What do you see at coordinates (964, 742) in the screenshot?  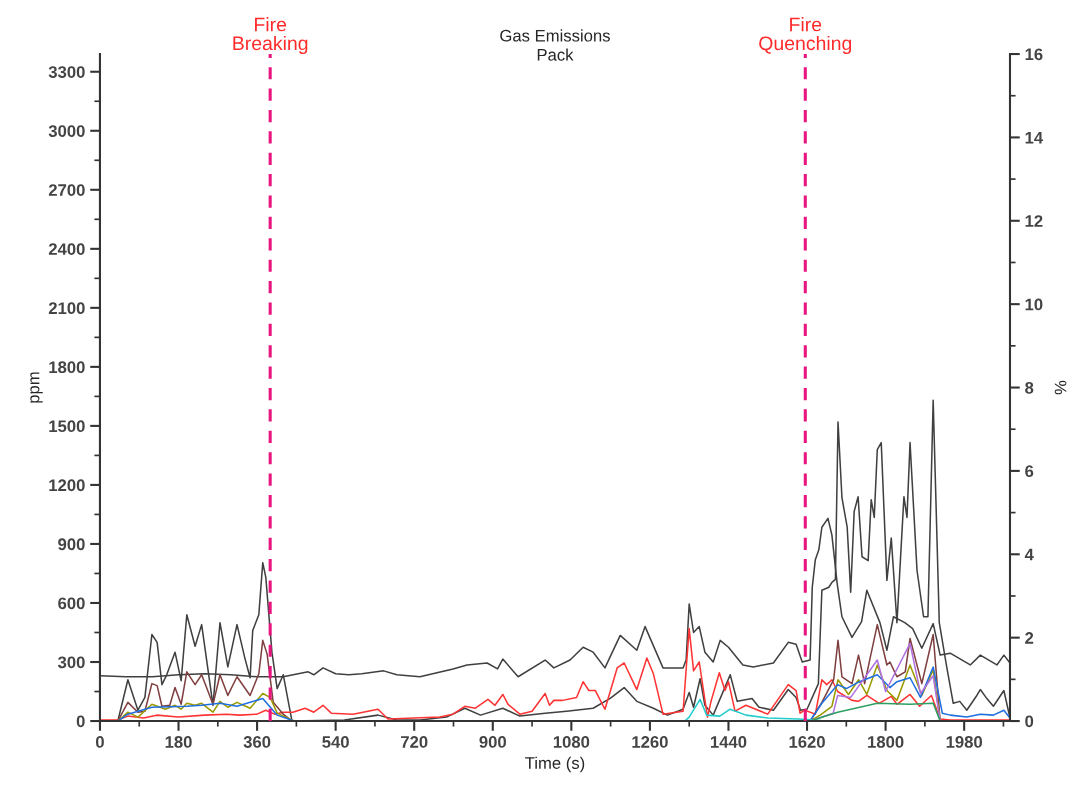 I see `x-tick-label: 1980` at bounding box center [964, 742].